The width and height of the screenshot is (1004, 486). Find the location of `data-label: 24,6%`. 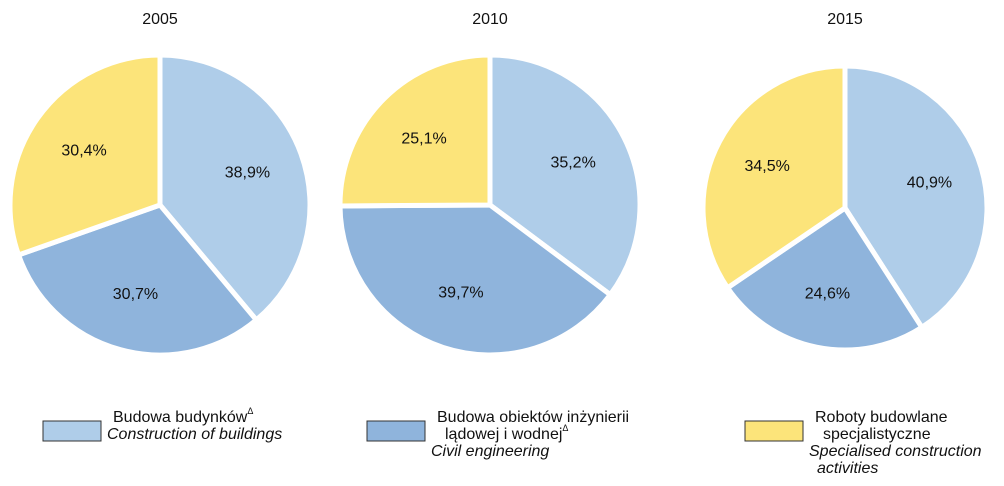

data-label: 24,6% is located at coordinates (827, 293).